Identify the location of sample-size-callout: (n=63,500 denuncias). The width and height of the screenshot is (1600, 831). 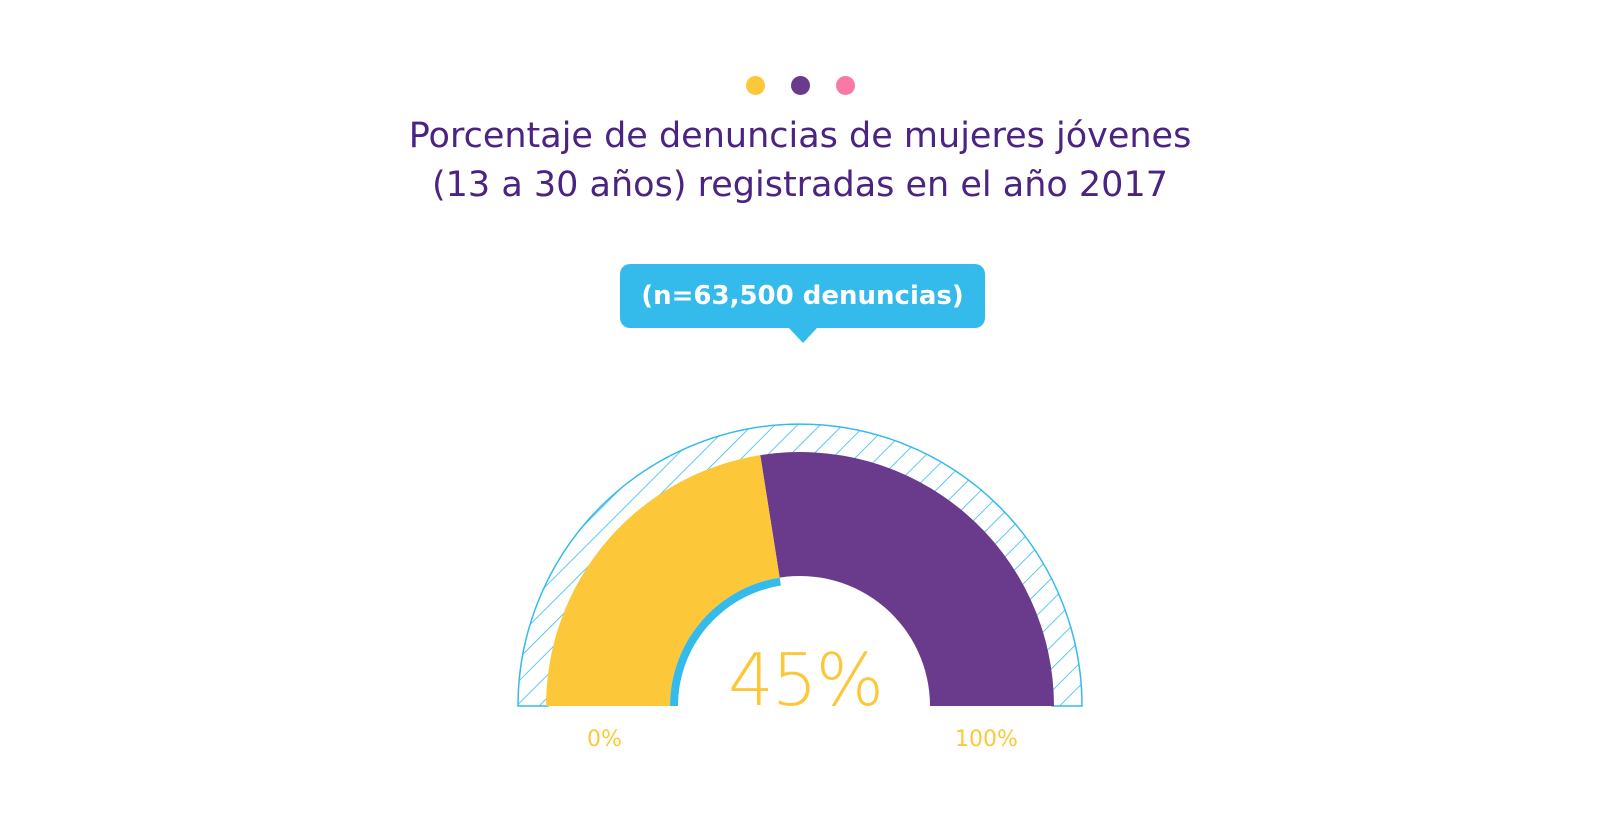
(802, 296).